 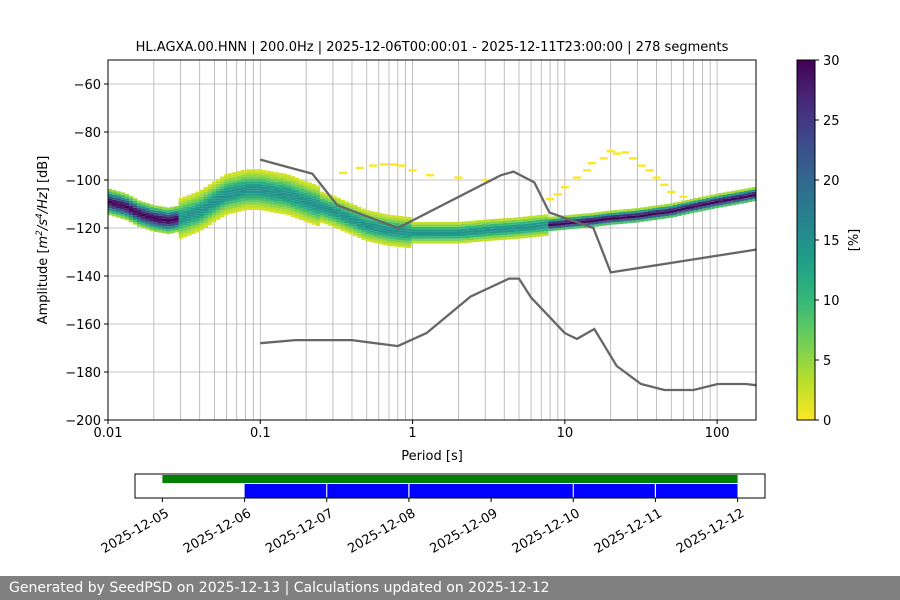 I want to click on timeline-tick-label: 2025-12-10, so click(x=546, y=531).